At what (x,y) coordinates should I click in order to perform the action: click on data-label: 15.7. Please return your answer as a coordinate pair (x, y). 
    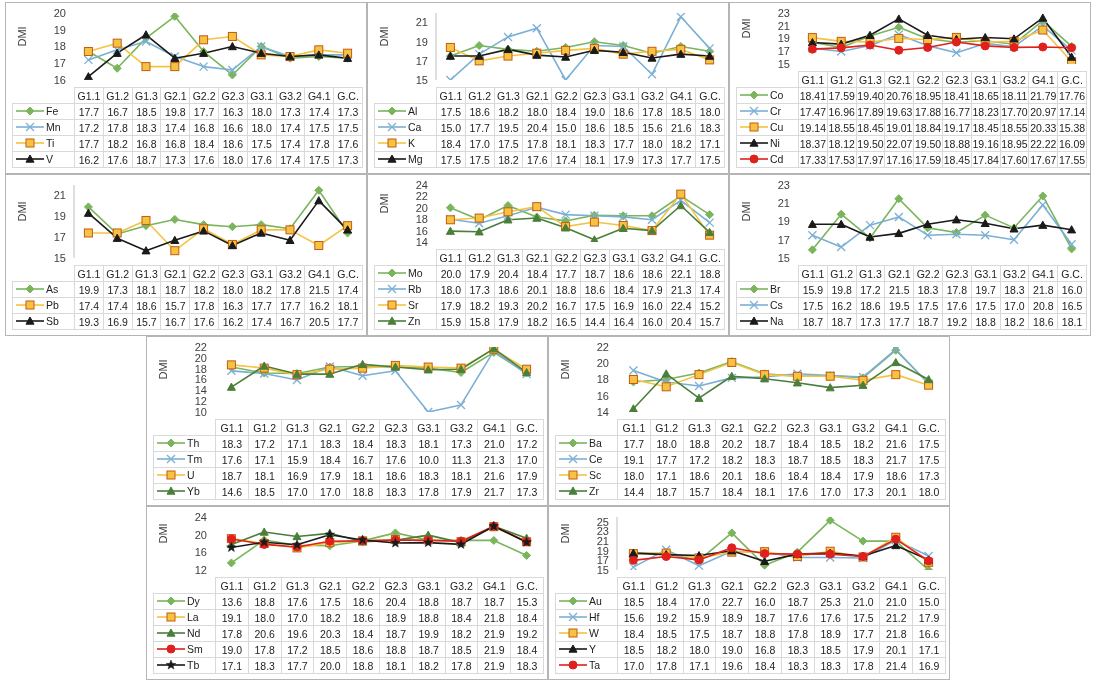
    Looking at the image, I should click on (699, 491).